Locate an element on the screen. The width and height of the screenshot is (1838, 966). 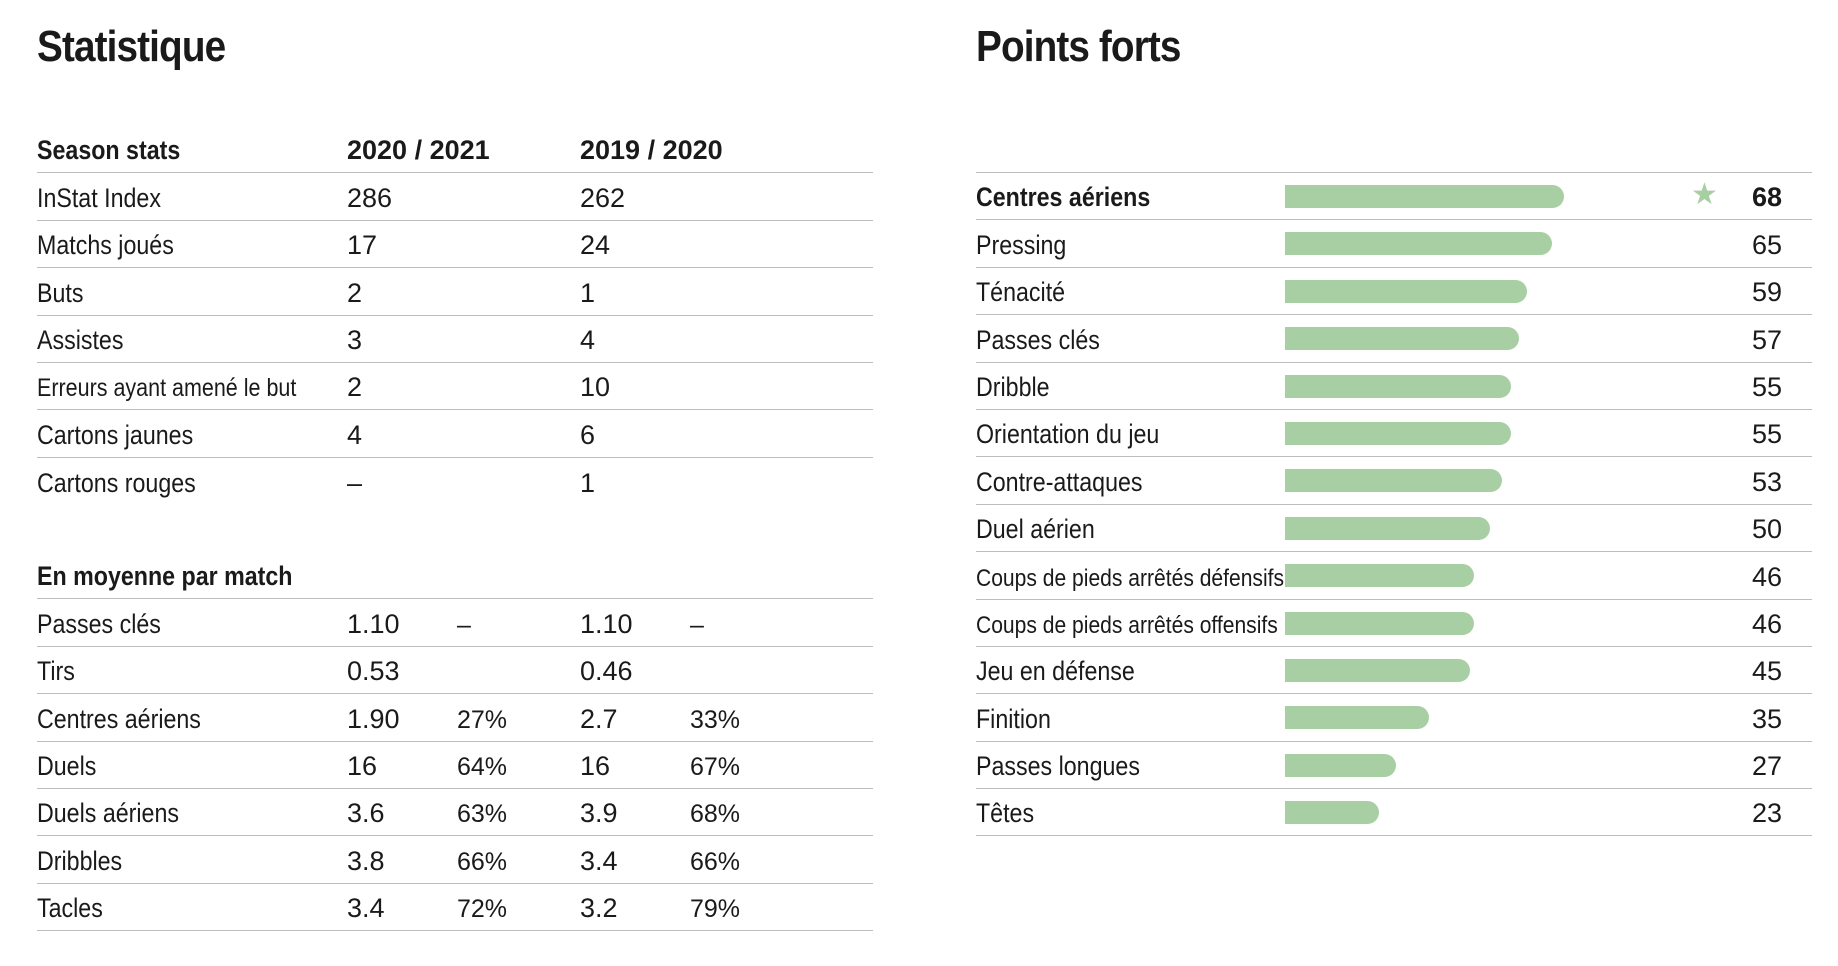
percent-2020-2021: 66% is located at coordinates (482, 861).